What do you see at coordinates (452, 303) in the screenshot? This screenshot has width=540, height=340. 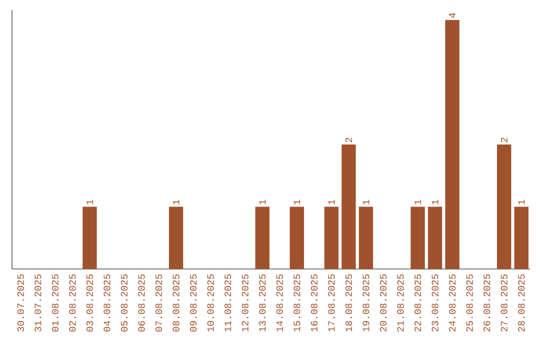 I see `x-tick-label: 24.08.2025` at bounding box center [452, 303].